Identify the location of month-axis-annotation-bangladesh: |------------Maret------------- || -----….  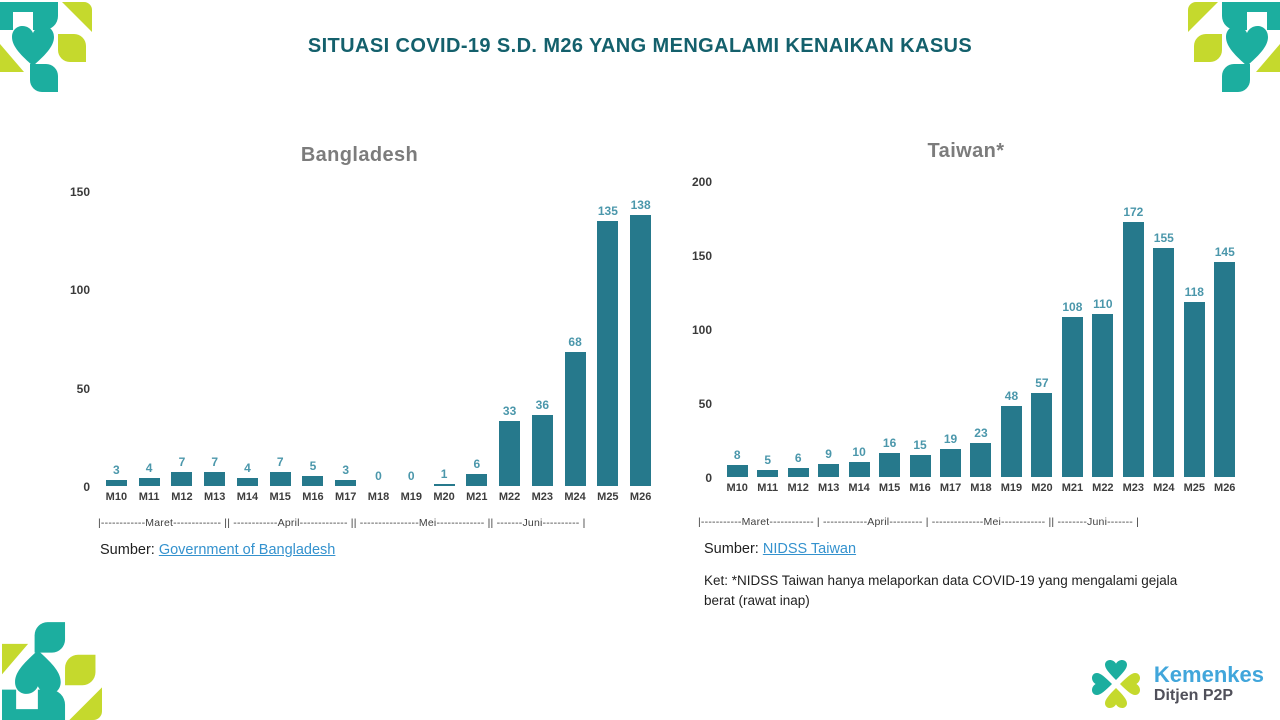
(342, 523).